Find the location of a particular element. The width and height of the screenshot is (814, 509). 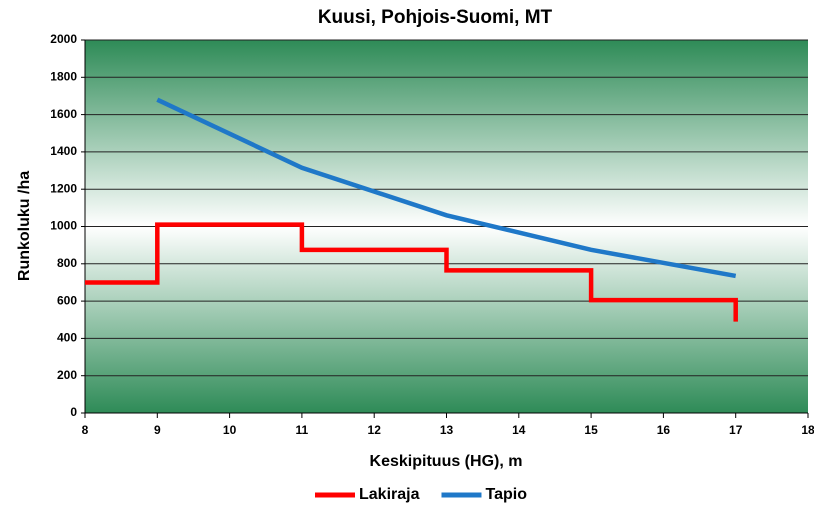

y-tick-label: 1600 is located at coordinates (63, 114).